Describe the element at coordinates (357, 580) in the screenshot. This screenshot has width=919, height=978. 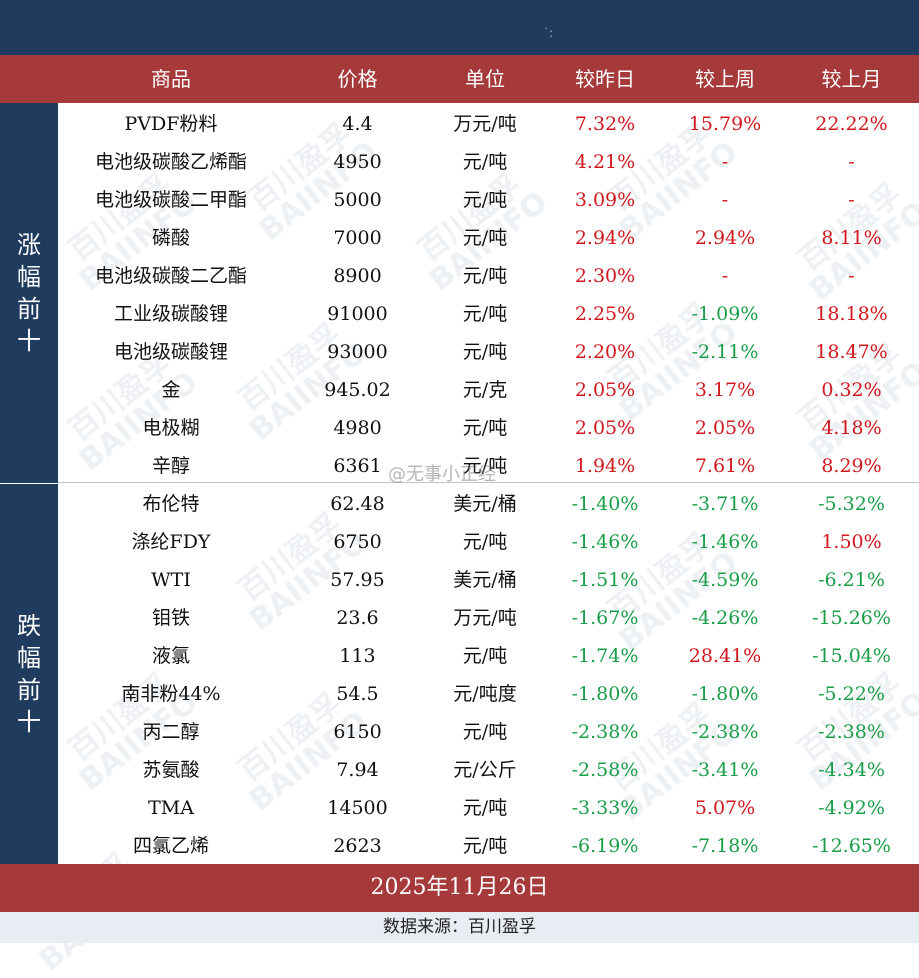
I see `cell-price: 57.95` at that location.